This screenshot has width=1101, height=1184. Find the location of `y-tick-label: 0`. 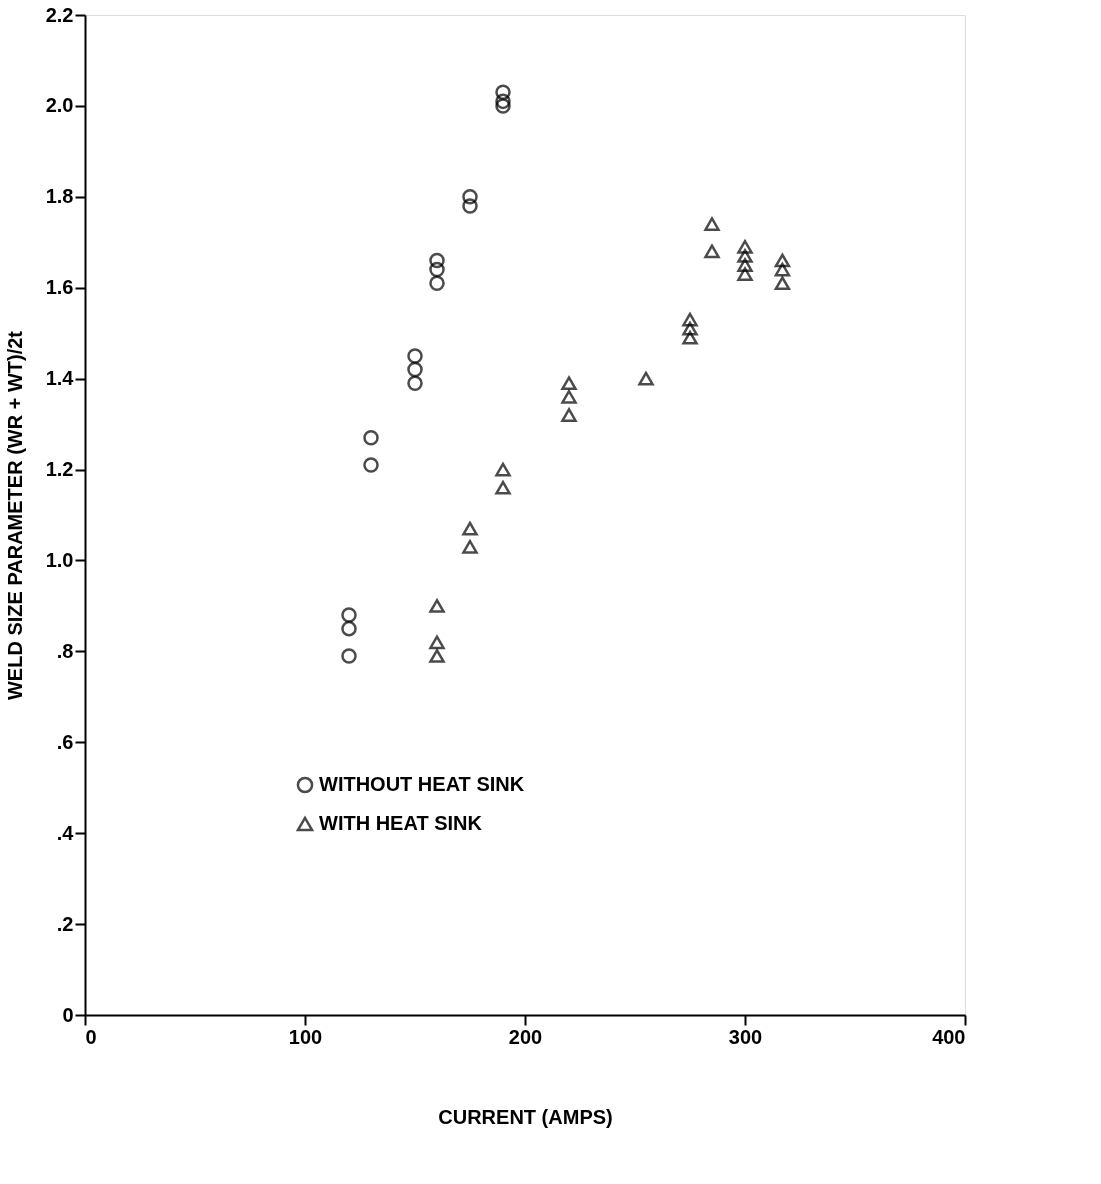

y-tick-label: 0 is located at coordinates (68, 1014).